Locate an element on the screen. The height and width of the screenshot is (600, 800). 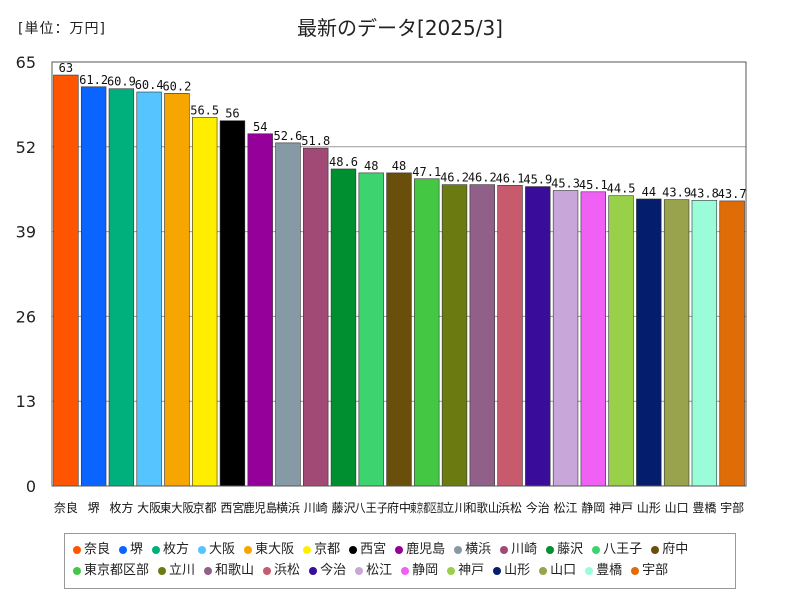
value-label: 51.8 is located at coordinates (315, 141).